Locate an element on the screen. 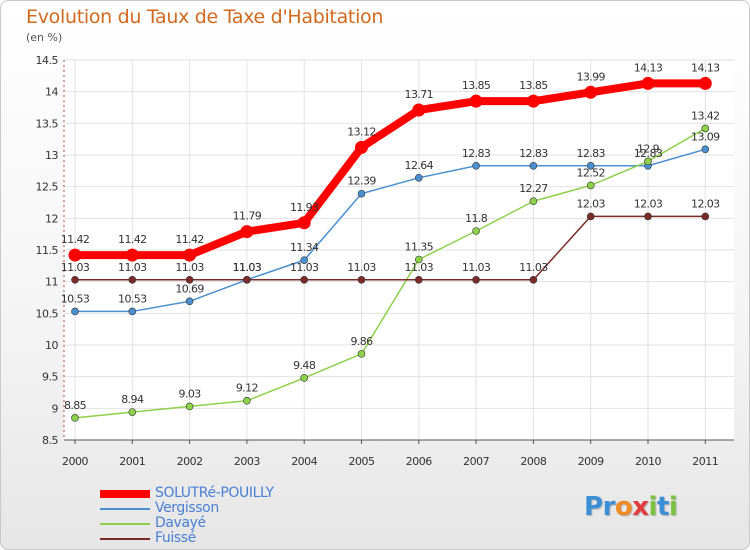 The height and width of the screenshot is (550, 750). x-tick-label: 2000 is located at coordinates (75, 461).